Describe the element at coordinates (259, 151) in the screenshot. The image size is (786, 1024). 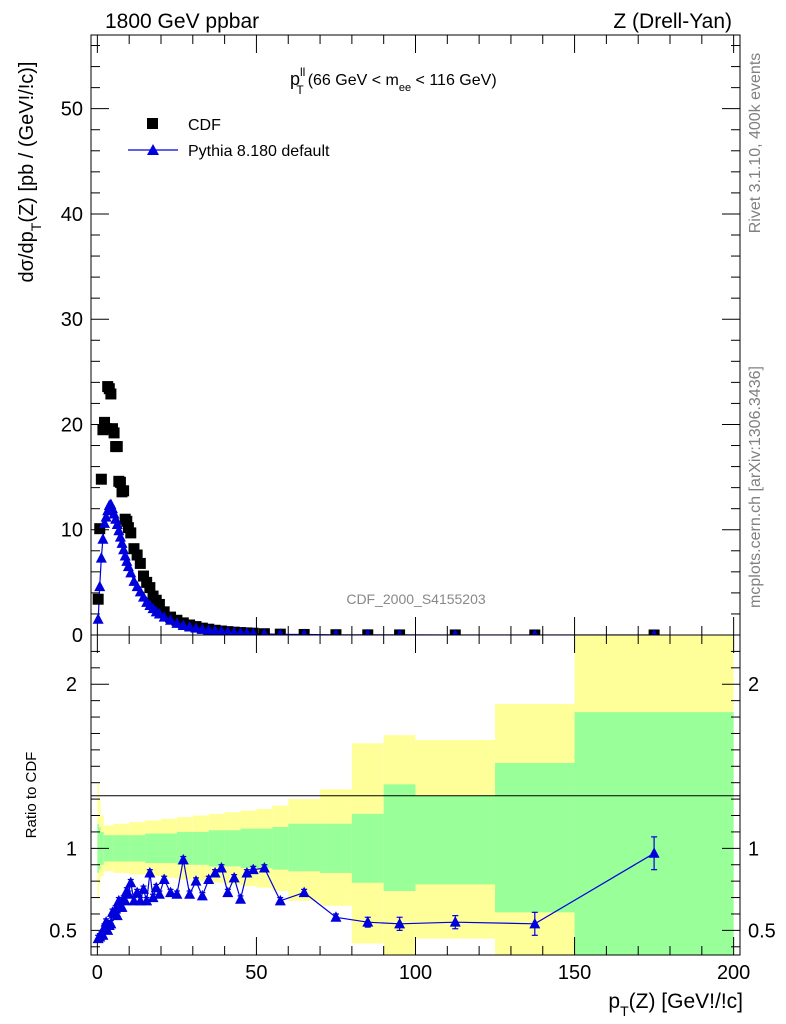
I see `legend-mc-label: Pythia 8.180 default` at that location.